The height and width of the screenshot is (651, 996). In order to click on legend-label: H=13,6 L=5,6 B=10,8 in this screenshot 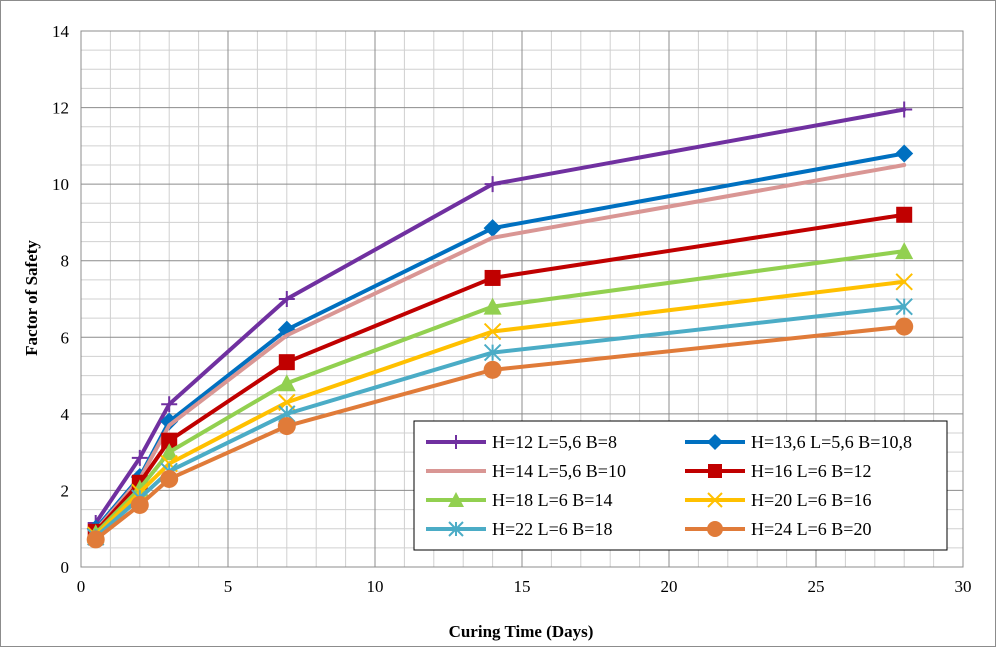, I will do `click(831, 442)`.